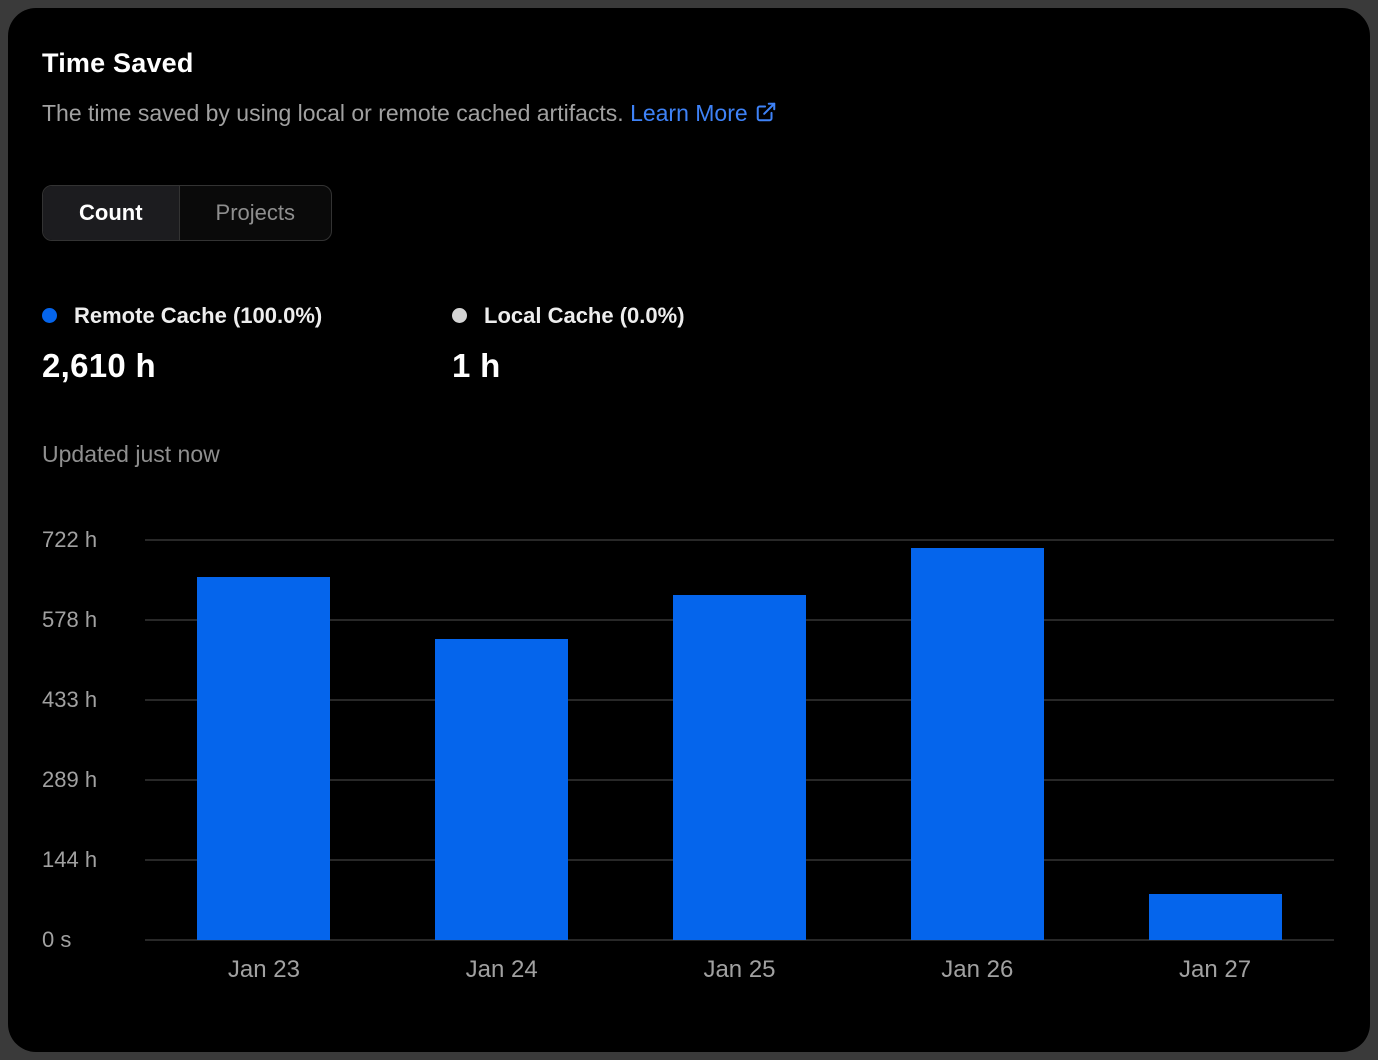 The image size is (1378, 1060). I want to click on learn-more-link: Learn More, so click(703, 113).